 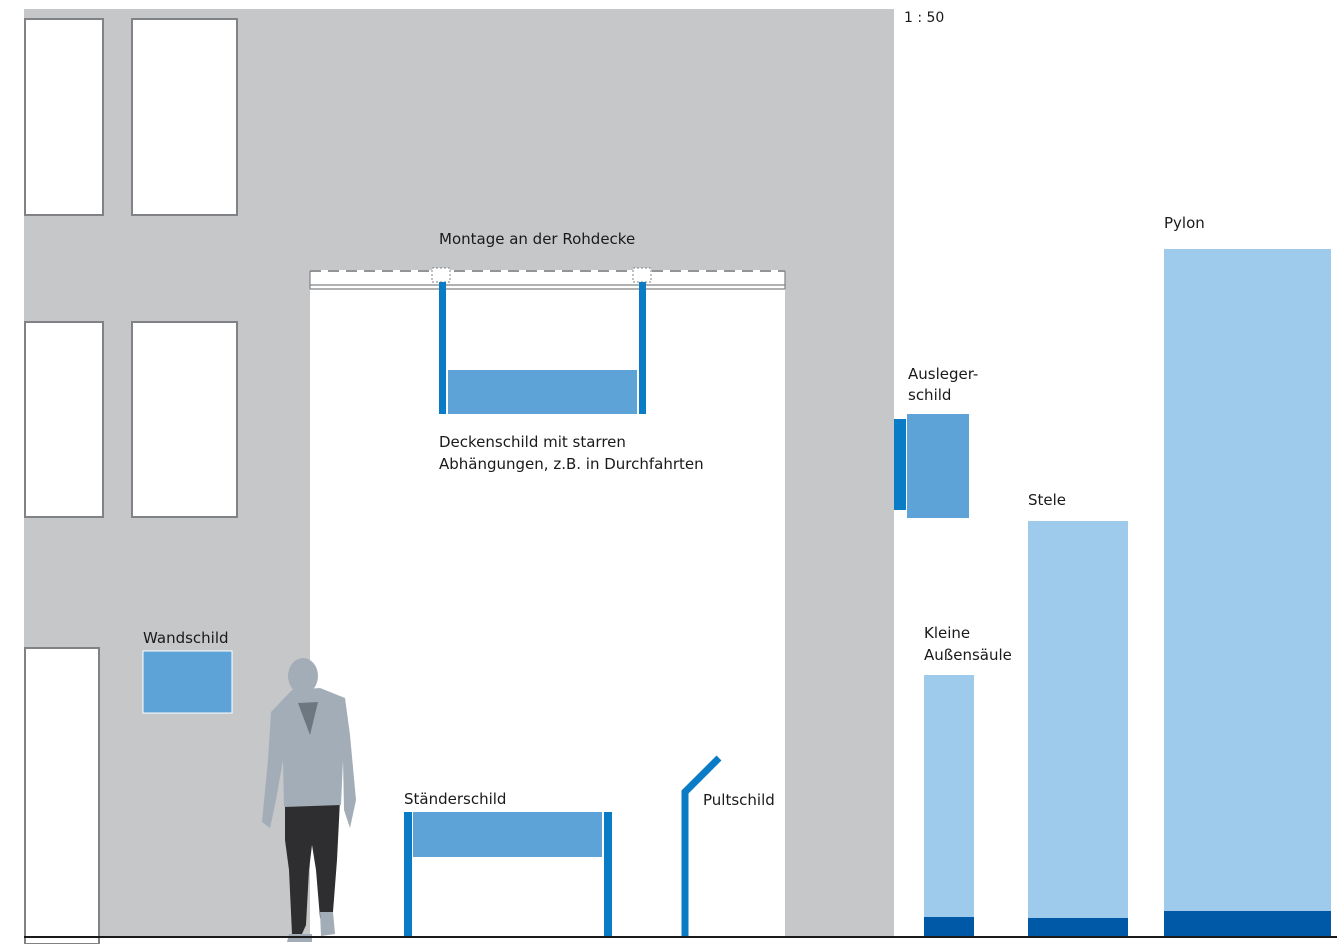 I want to click on person-silhouette, so click(x=309, y=800).